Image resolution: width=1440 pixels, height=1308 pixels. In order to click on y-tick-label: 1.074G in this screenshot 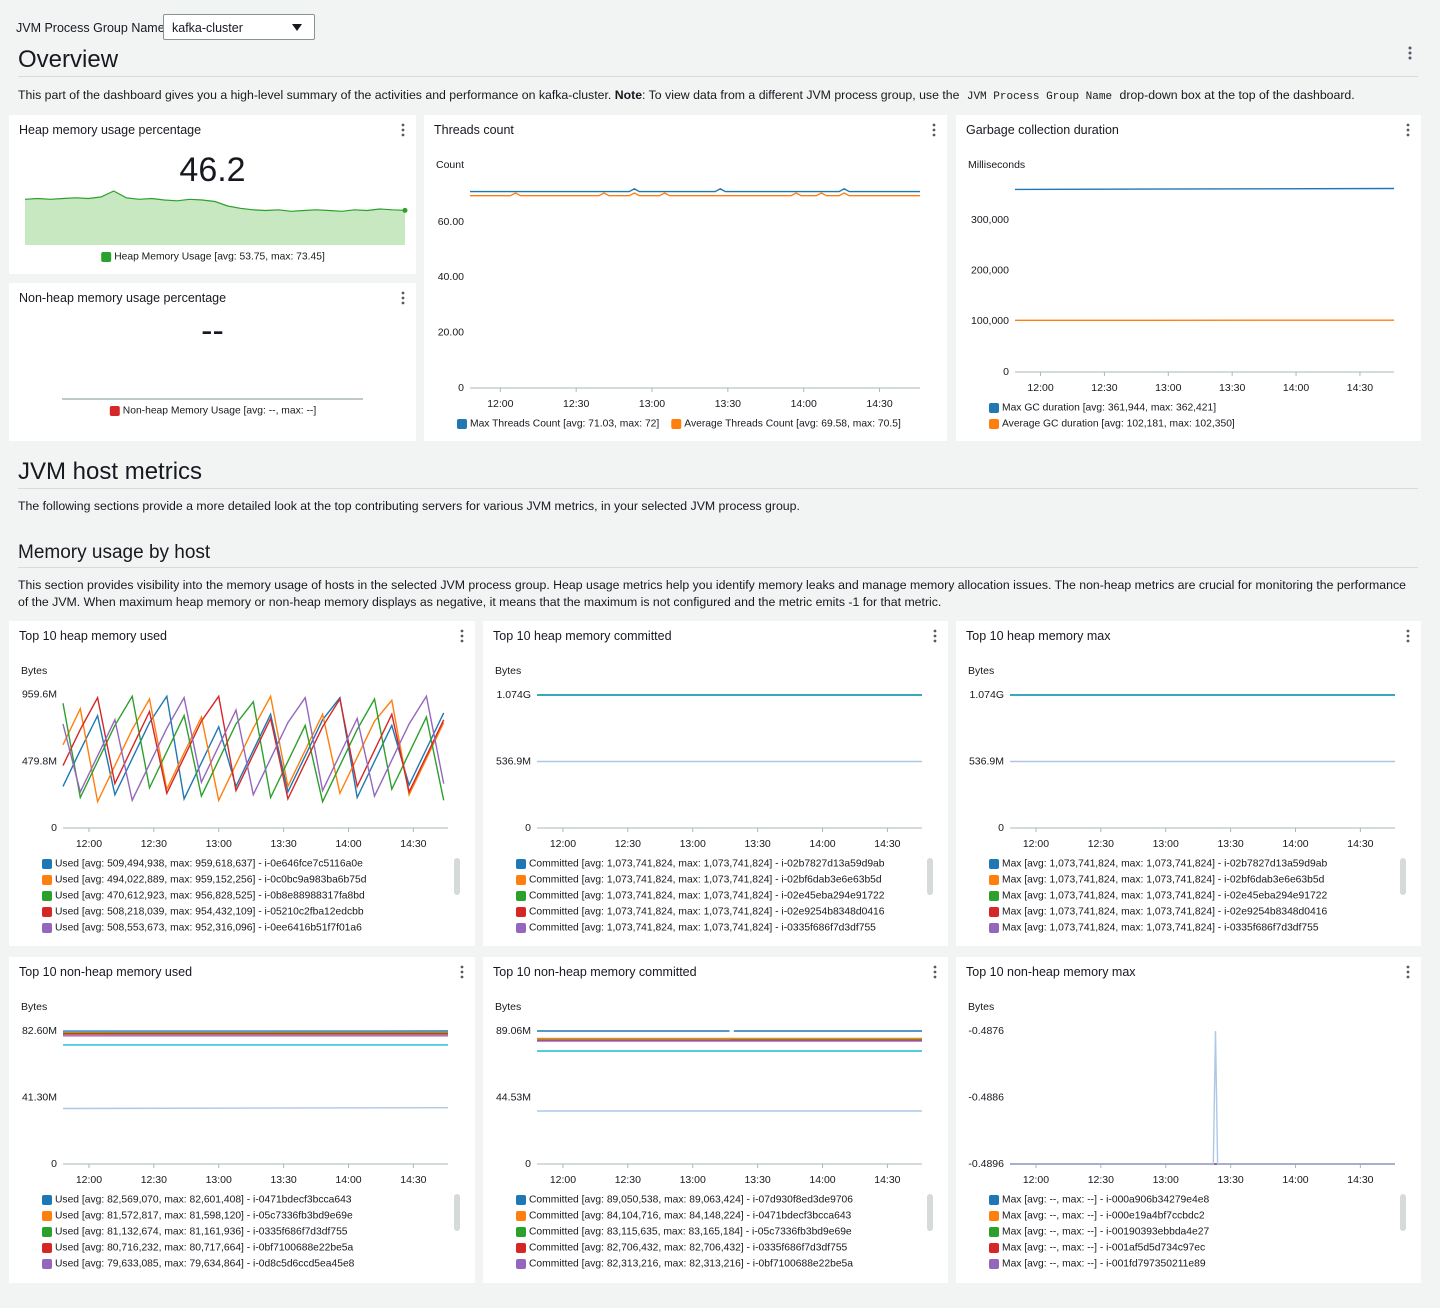, I will do `click(987, 695)`.